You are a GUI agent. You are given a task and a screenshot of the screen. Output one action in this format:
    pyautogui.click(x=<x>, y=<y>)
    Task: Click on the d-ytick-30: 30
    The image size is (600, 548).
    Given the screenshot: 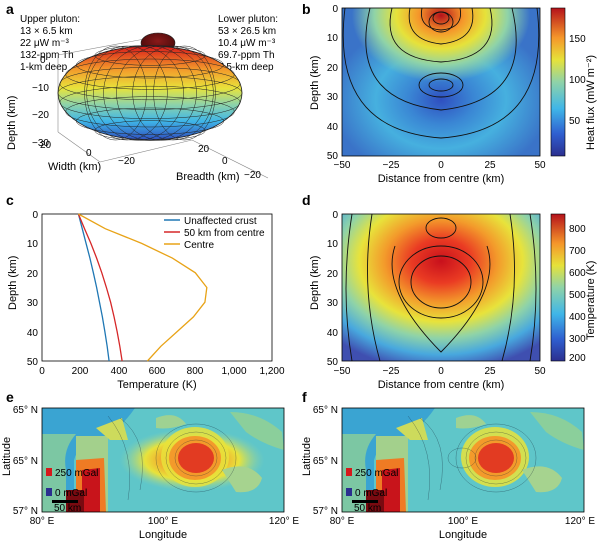 What is the action you would take?
    pyautogui.click(x=333, y=303)
    